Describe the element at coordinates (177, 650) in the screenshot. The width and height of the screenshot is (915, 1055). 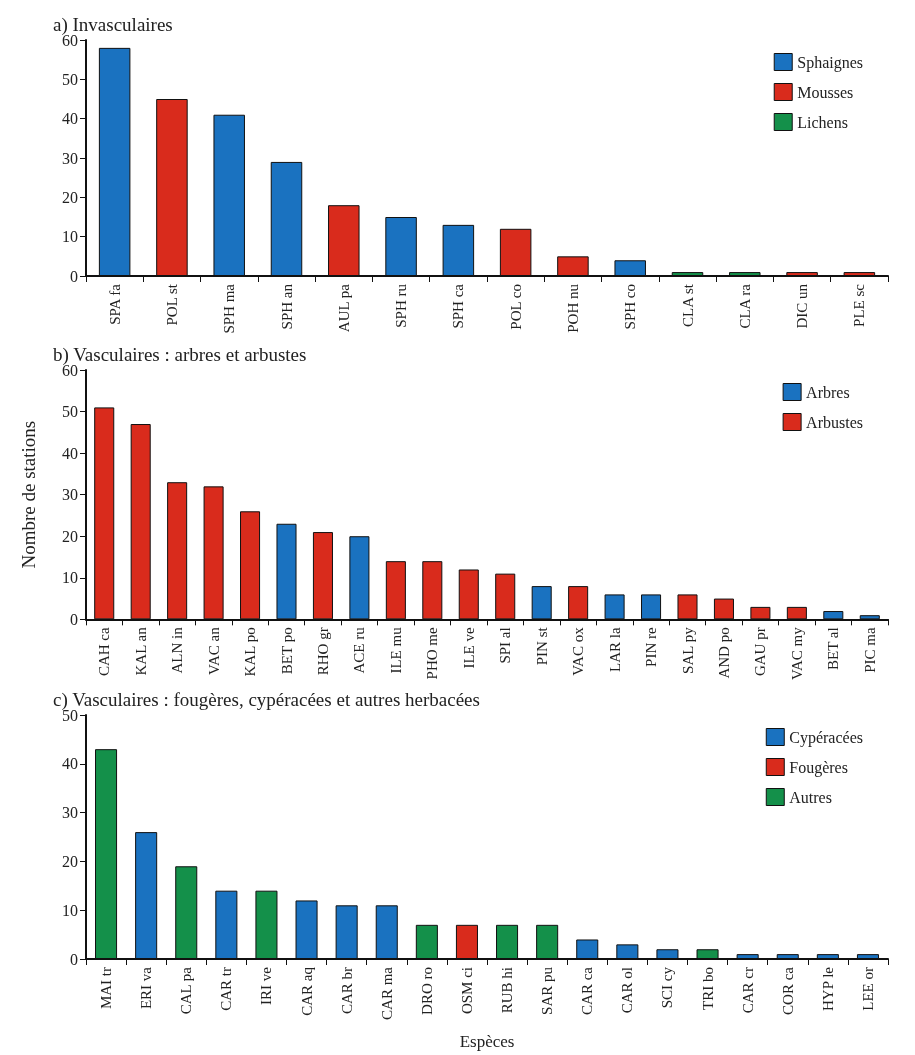
I see `x-tick-label: ALN in` at that location.